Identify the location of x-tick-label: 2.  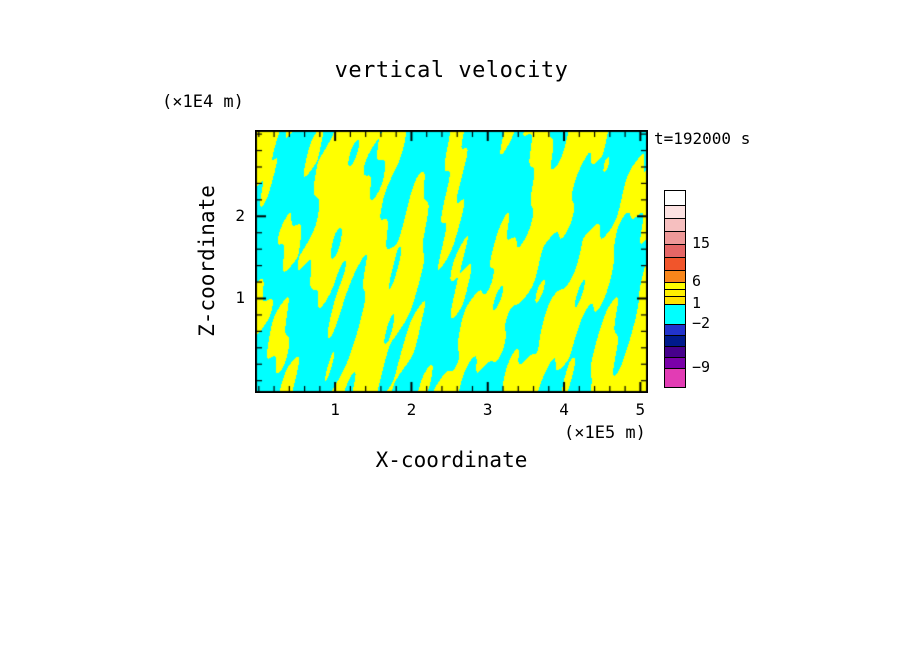
(411, 409).